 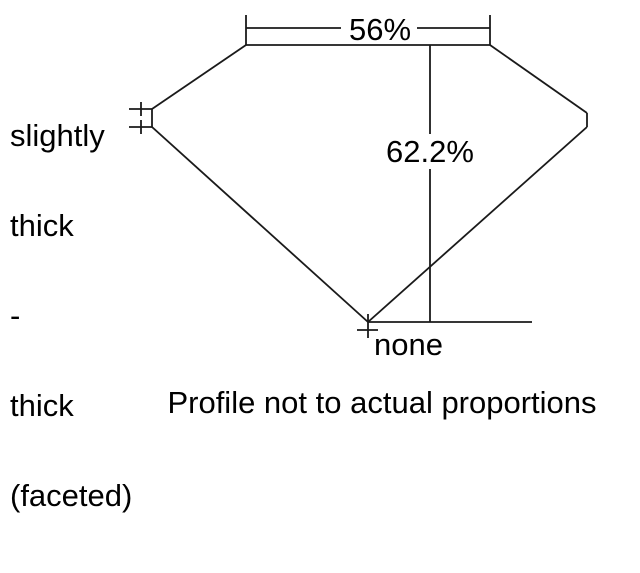 What do you see at coordinates (382, 402) in the screenshot?
I see `diagram-caption: Profile not to actual proportions` at bounding box center [382, 402].